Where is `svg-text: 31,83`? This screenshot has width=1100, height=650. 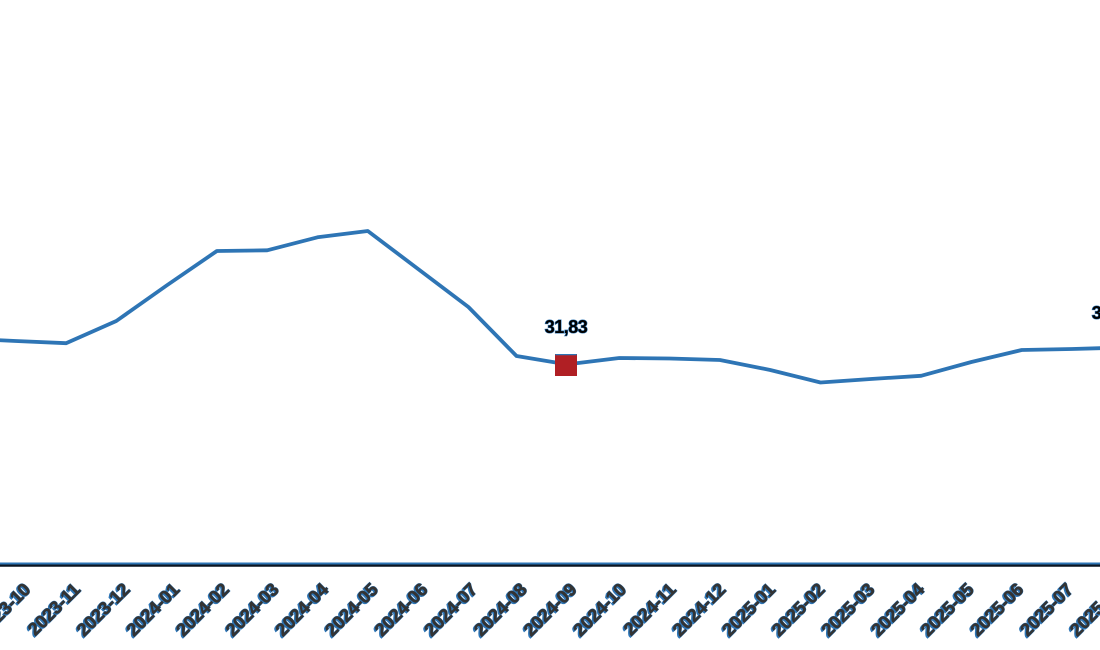
svg-text: 31,83 is located at coordinates (566, 327).